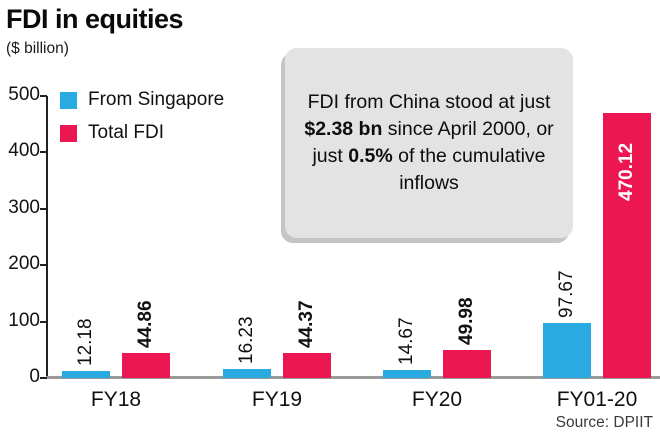 Image resolution: width=660 pixels, height=440 pixels. Describe the element at coordinates (343, 129) in the screenshot. I see `annotation-highlight-amount: $2.38 bn` at that location.